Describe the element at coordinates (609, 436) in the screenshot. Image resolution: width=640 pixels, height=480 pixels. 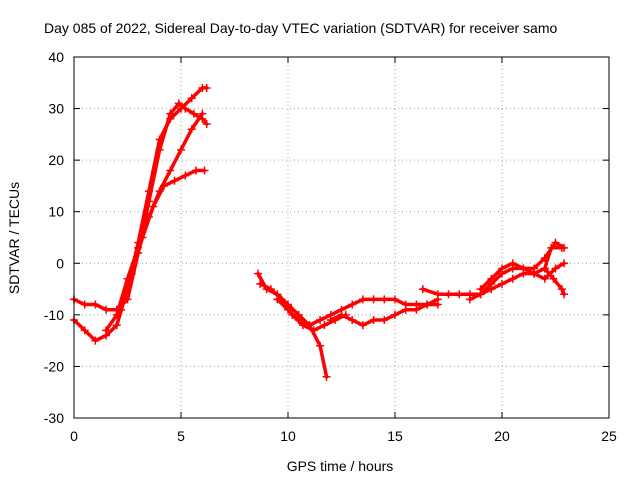
I see `x-tick-label: 25` at that location.